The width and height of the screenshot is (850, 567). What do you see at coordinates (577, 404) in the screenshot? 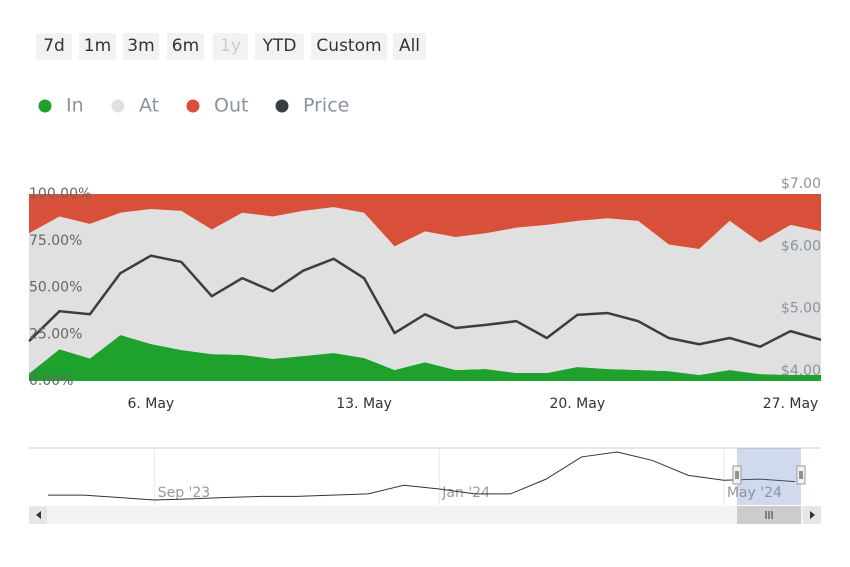
I see `x-tick-label: 20. May` at bounding box center [577, 404].